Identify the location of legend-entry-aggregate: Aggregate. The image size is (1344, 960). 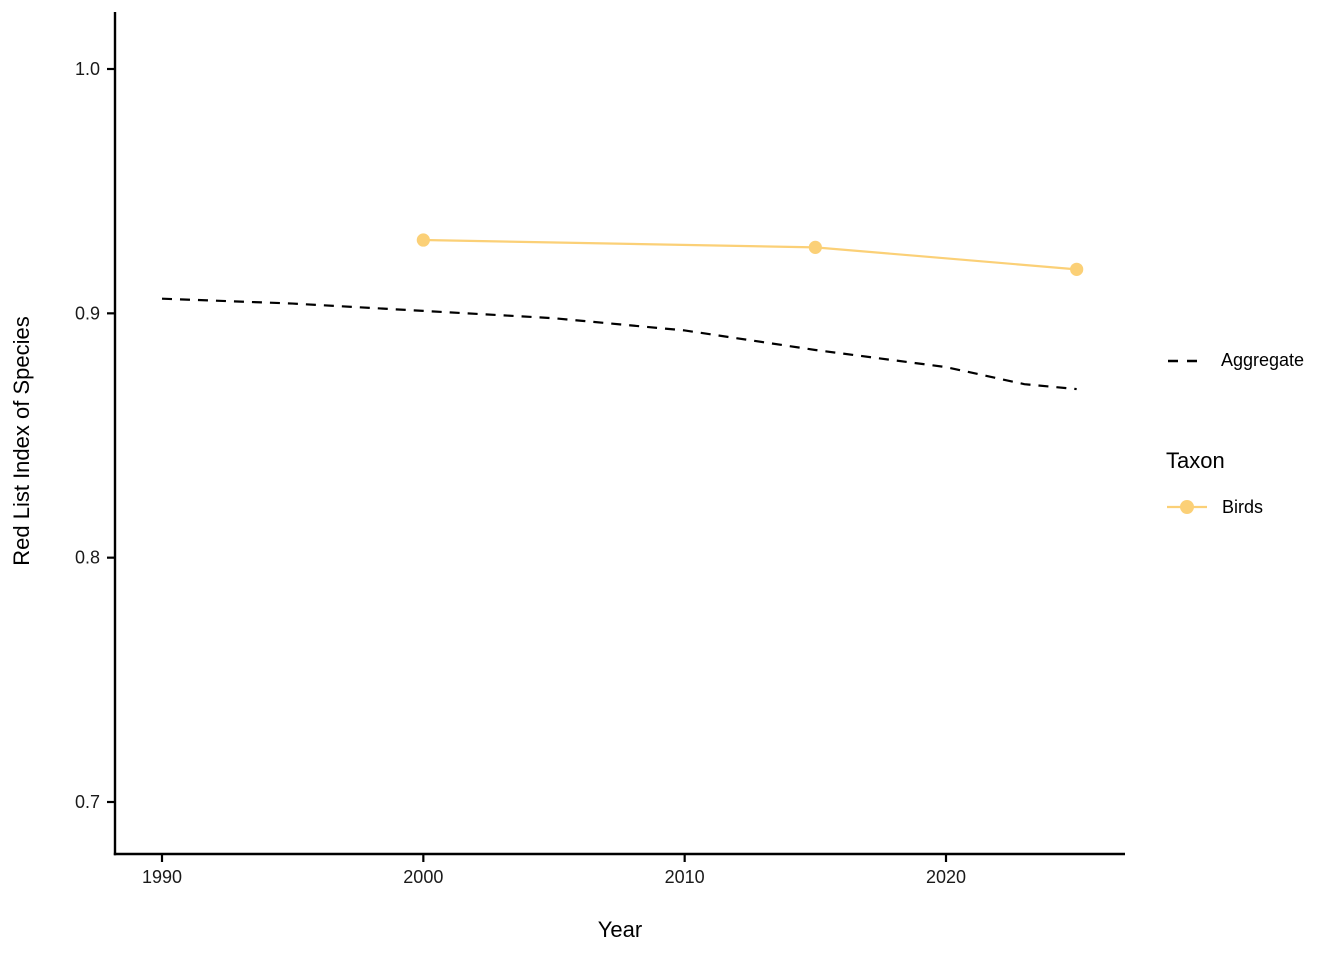
(1235, 360).